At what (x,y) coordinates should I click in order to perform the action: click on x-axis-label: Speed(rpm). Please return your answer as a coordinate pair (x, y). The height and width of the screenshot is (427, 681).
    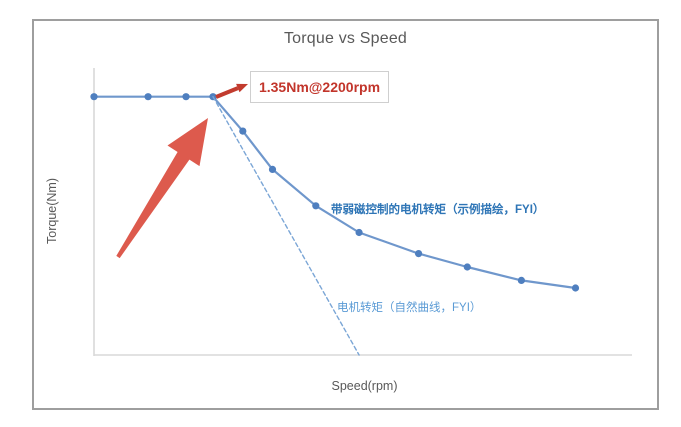
    Looking at the image, I should click on (364, 386).